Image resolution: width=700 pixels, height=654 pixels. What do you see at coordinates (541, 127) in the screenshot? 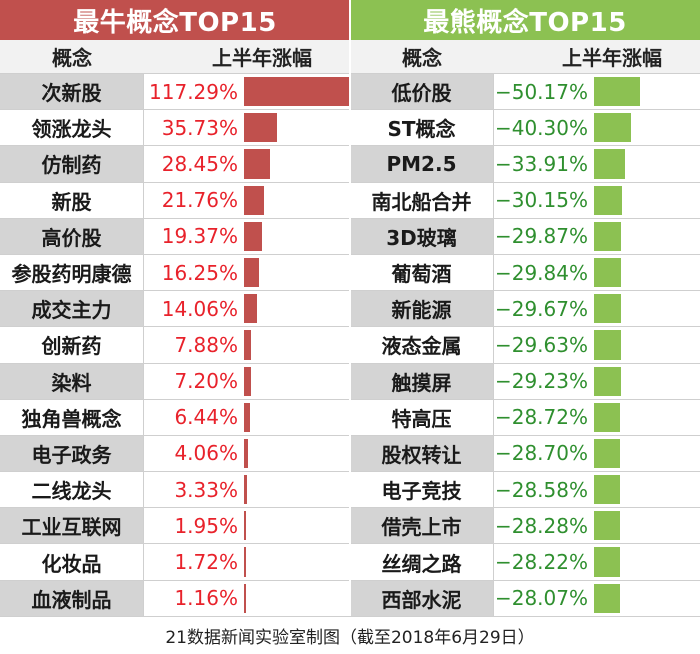
I see `losers-data-label: −40.30%` at bounding box center [541, 127].